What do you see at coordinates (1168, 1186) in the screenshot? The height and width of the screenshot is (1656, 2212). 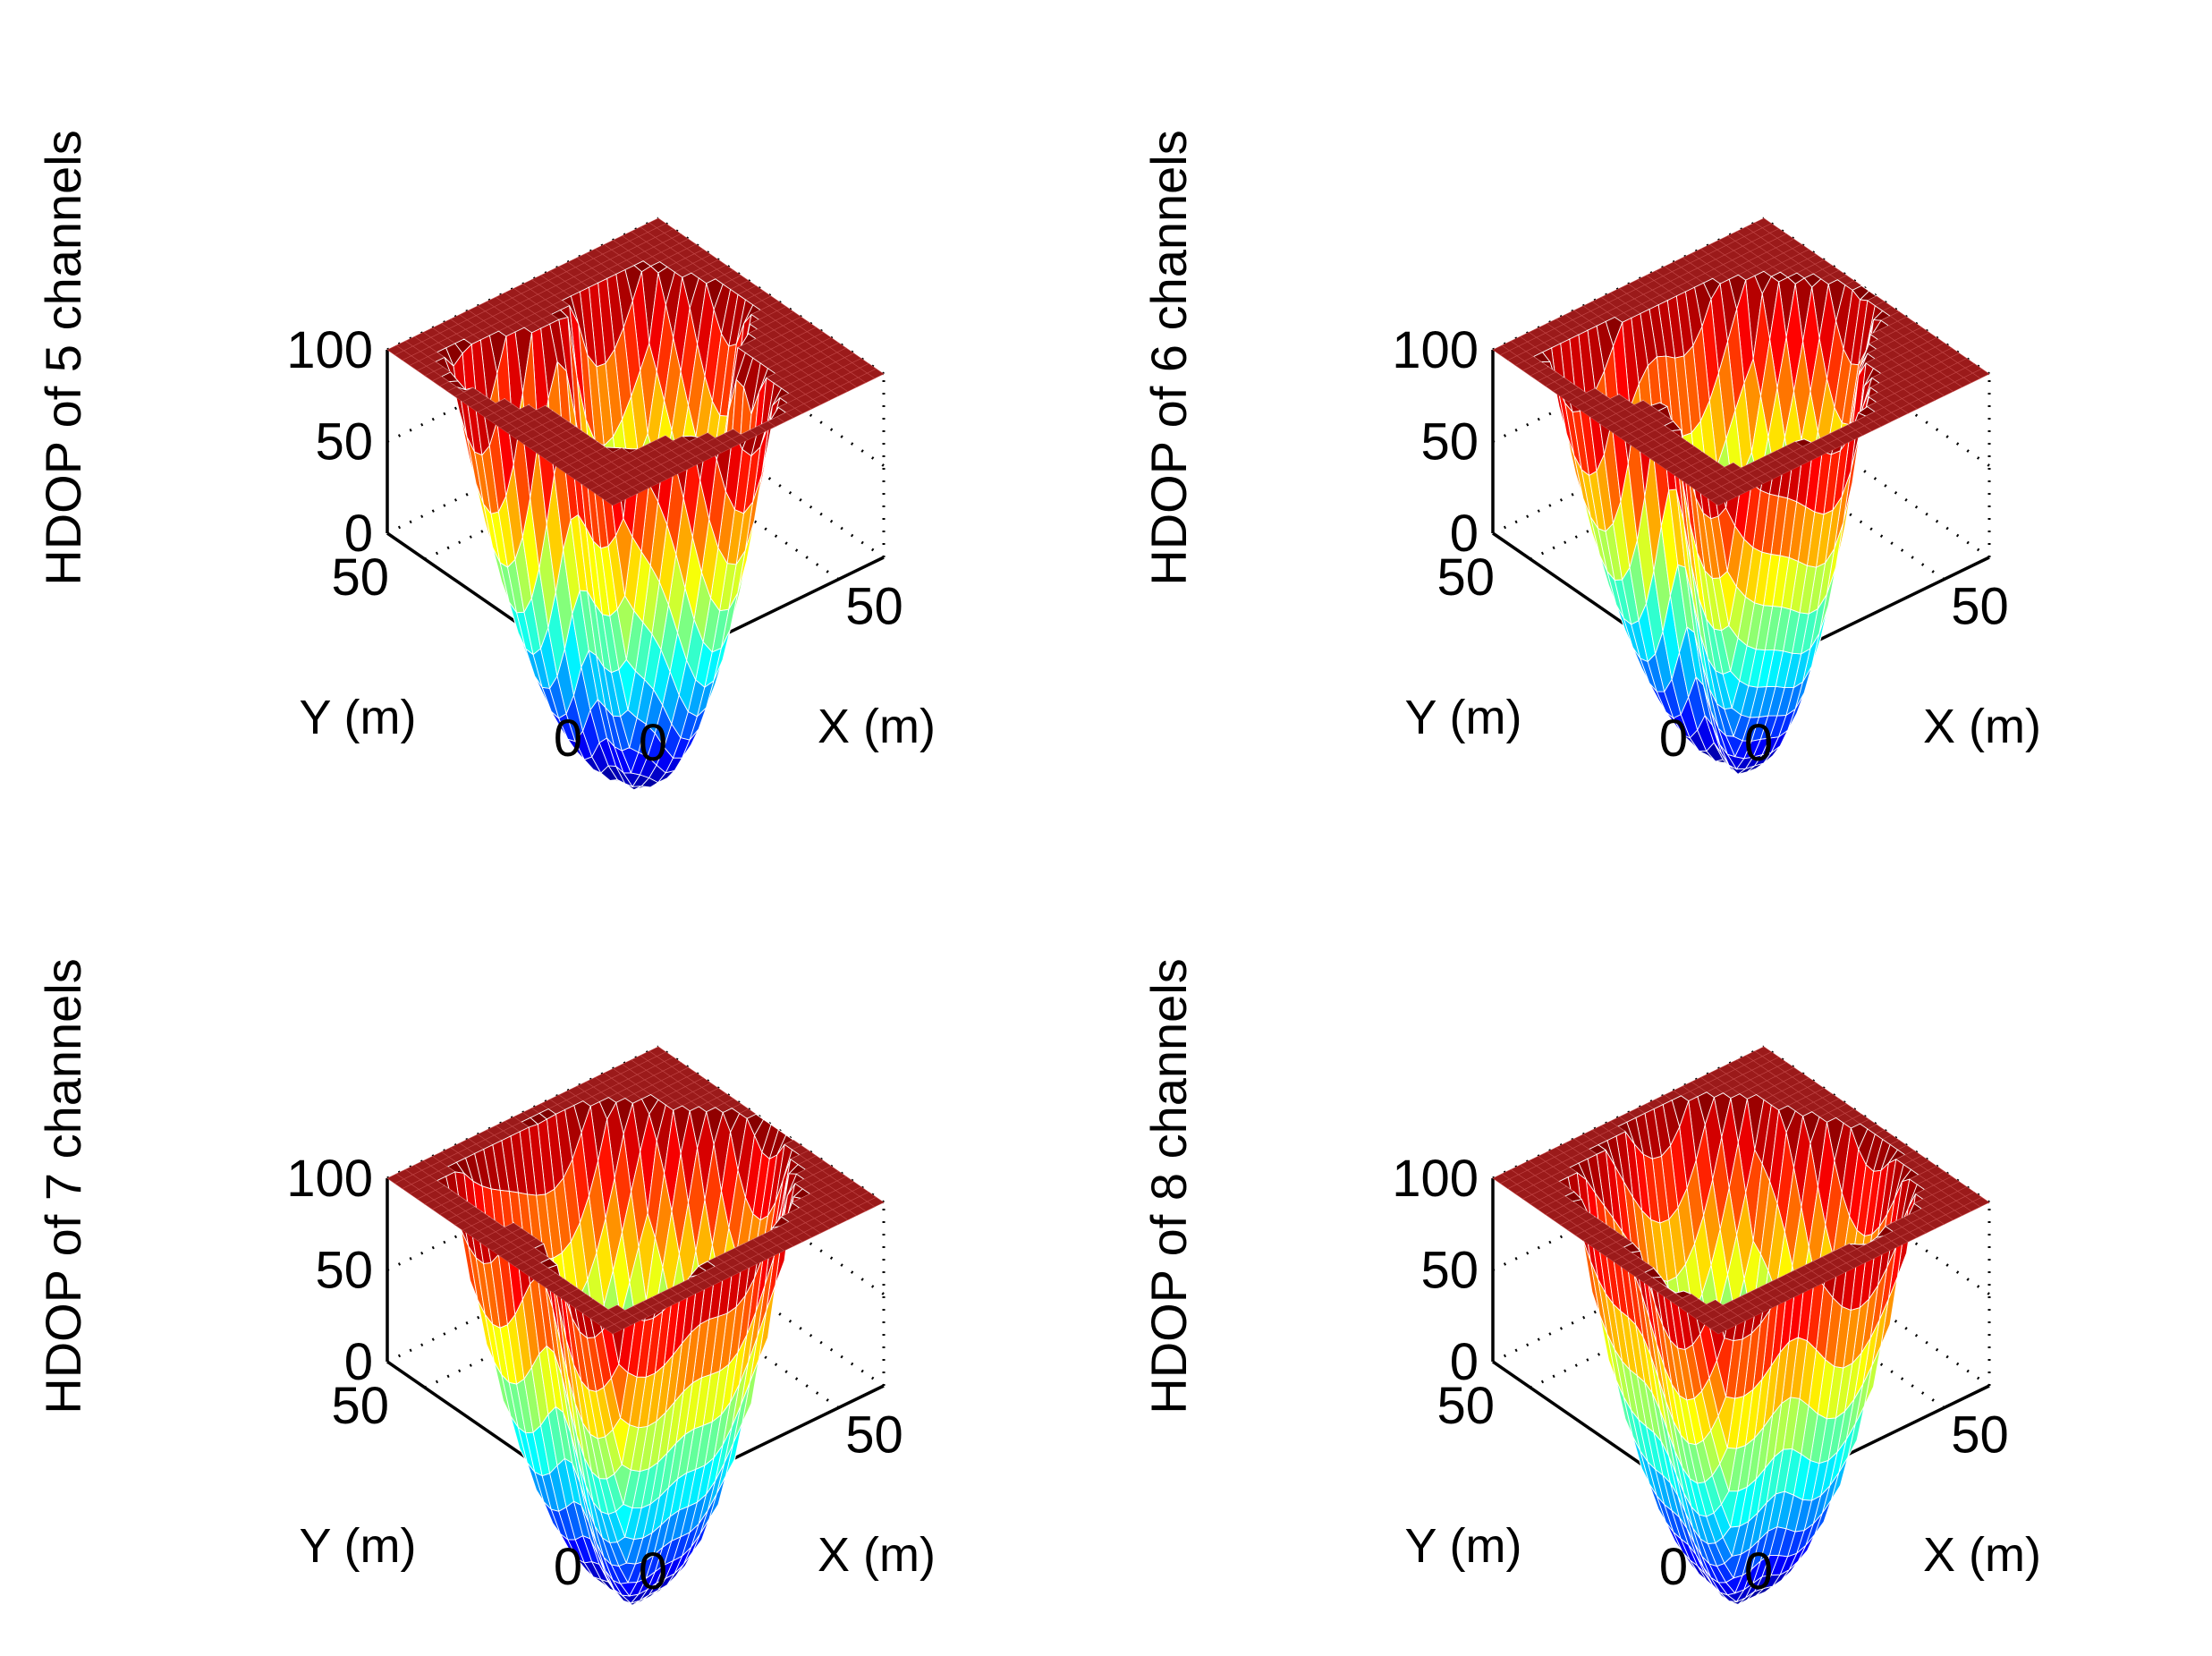 I see `z-axis-title: HDOP of 8 channels` at bounding box center [1168, 1186].